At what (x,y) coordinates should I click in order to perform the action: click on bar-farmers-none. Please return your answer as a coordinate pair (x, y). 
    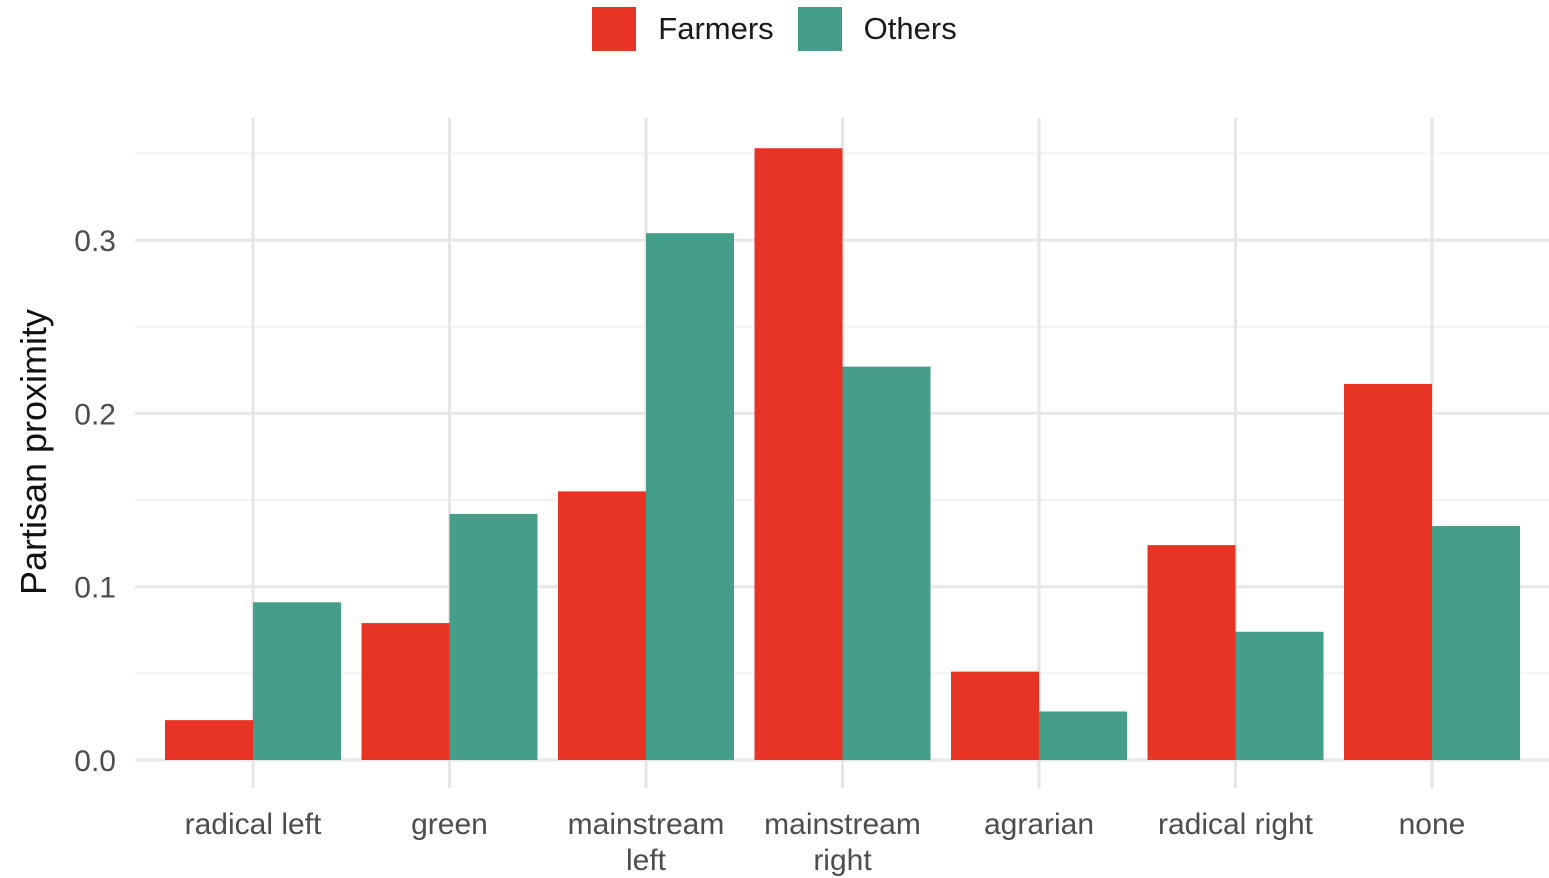
    Looking at the image, I should click on (1388, 571).